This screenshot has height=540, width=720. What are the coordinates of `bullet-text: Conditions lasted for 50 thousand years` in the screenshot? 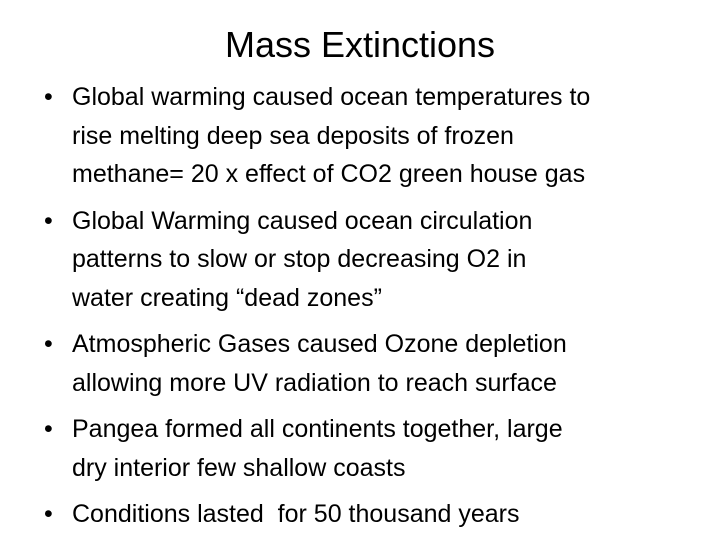 It's located at (296, 514).